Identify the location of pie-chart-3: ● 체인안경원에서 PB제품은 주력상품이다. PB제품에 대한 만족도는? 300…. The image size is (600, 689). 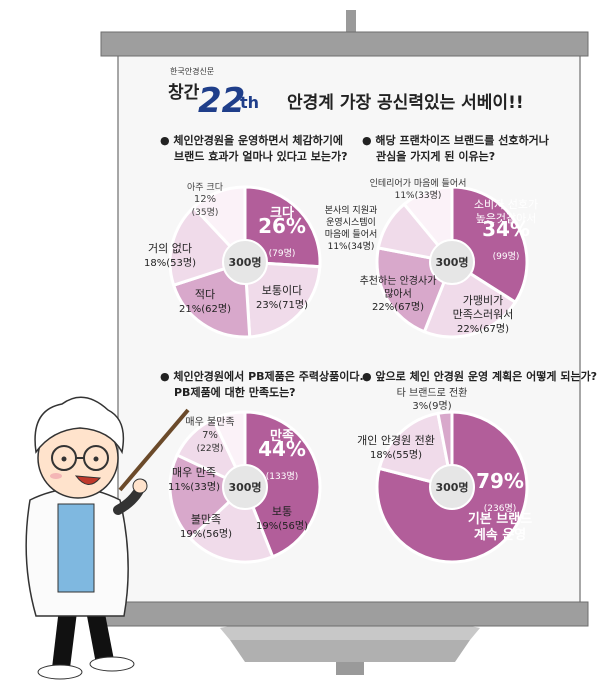
(262, 466).